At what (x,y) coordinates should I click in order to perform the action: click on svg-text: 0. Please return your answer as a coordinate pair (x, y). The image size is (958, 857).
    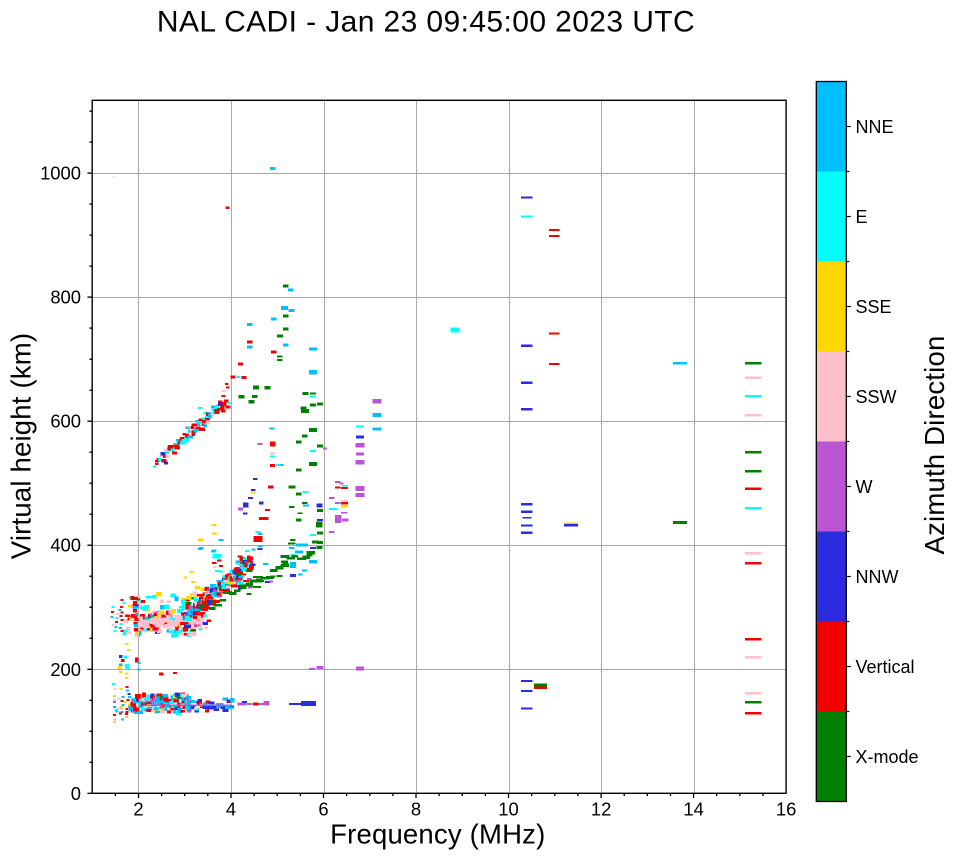
    Looking at the image, I should click on (76, 793).